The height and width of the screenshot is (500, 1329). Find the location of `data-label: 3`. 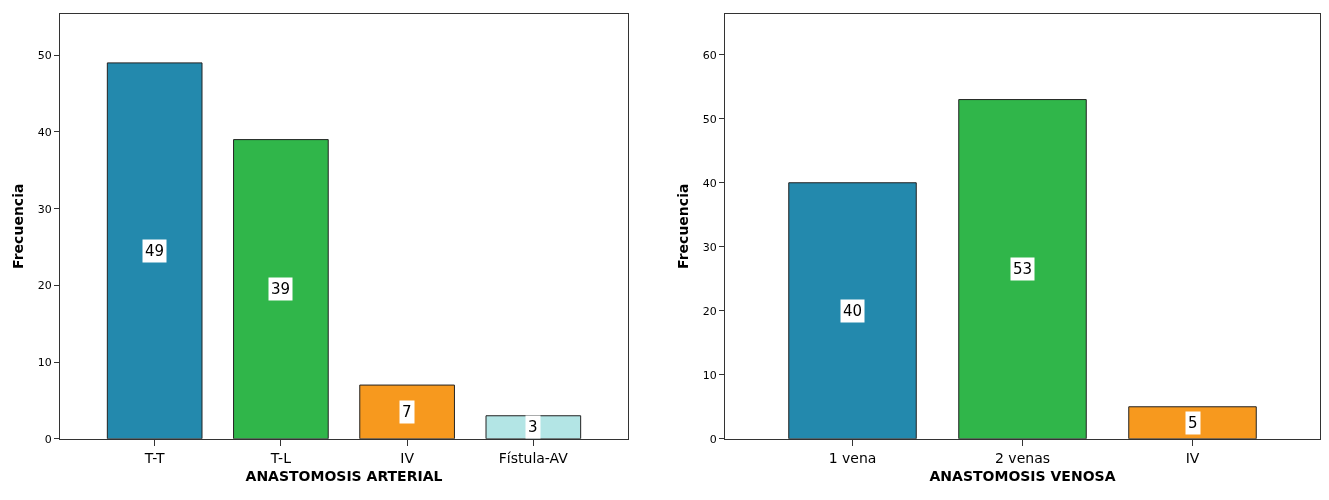

data-label: 3 is located at coordinates (533, 427).